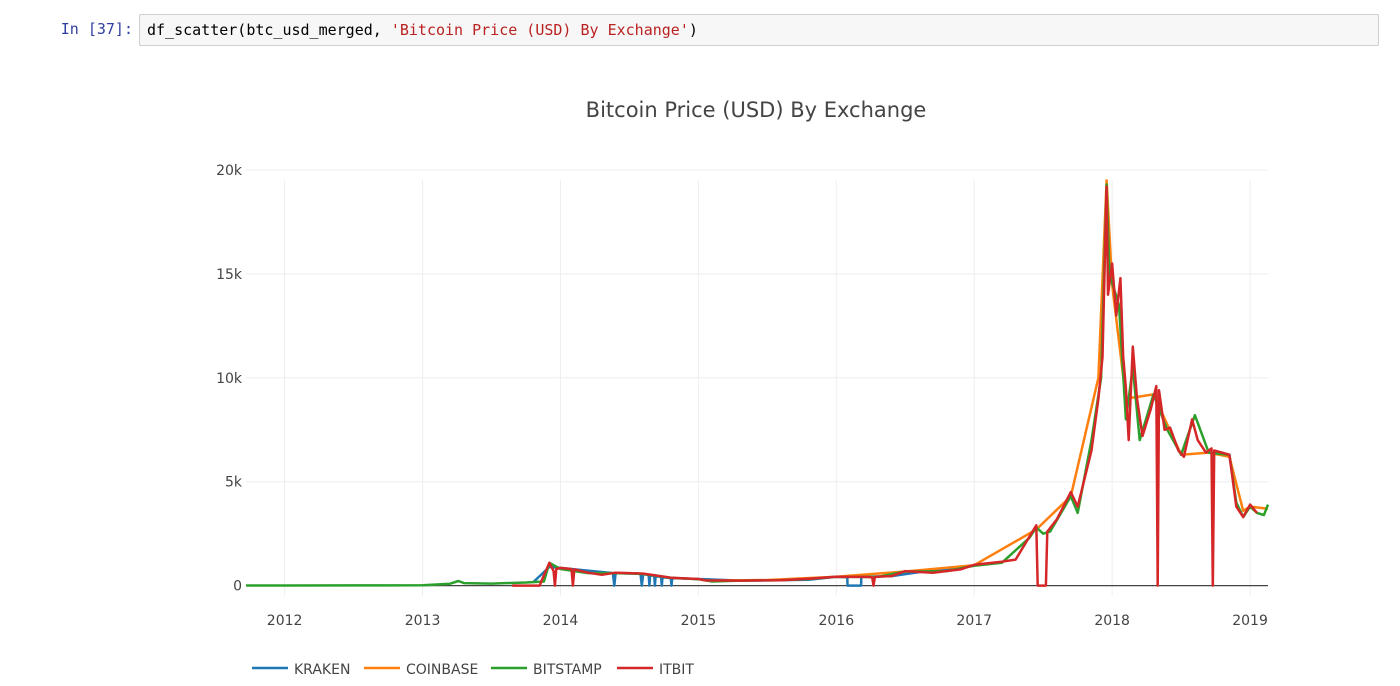 This screenshot has width=1400, height=686. I want to click on chart-title: Bitcoin Price (USD) By Exchange, so click(756, 110).